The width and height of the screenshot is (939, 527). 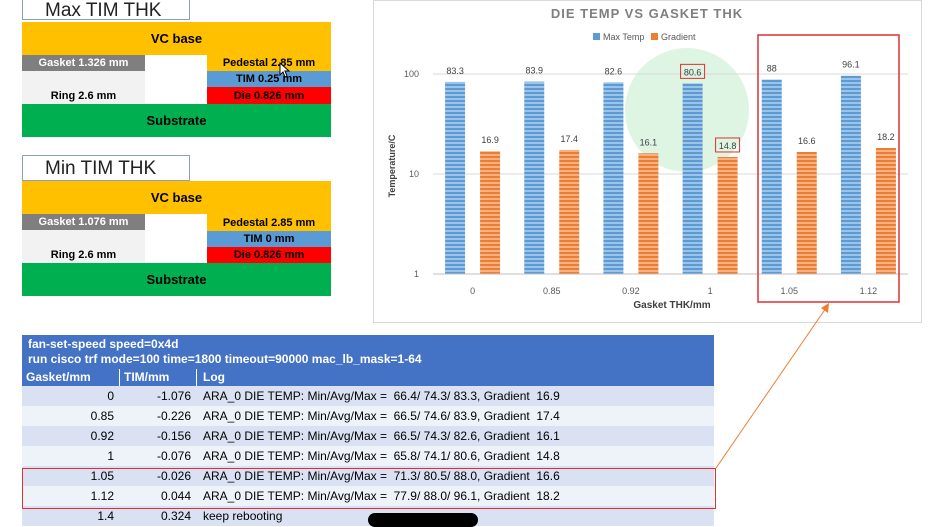 I want to click on x-tick-label: 1.05, so click(x=789, y=291).